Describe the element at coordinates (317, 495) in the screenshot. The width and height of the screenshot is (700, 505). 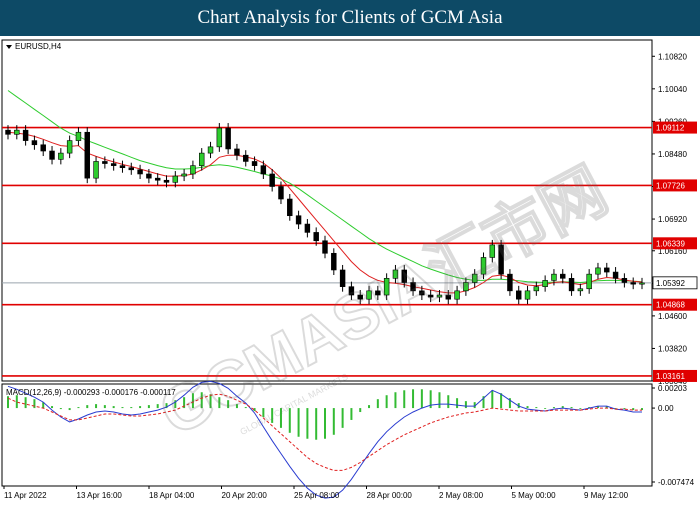
I see `x-tick-label: 25 Apr 08:00` at that location.